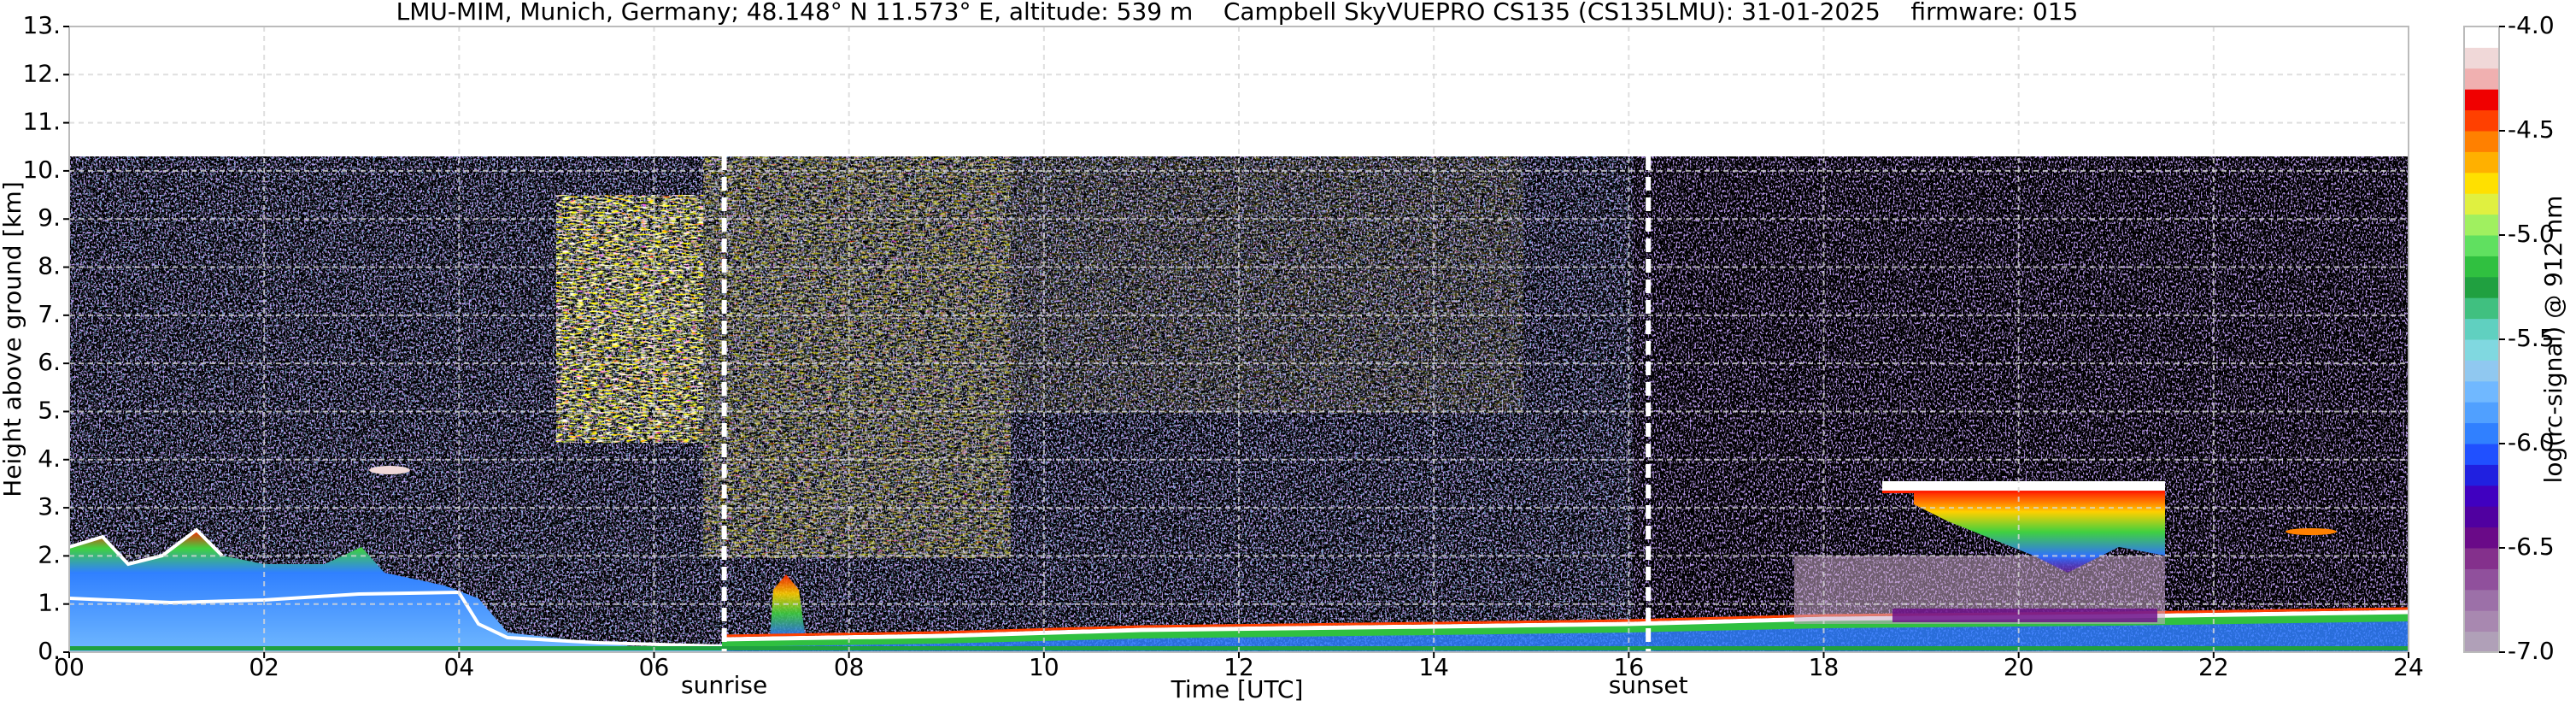  I want to click on colorbar-tick-label: -6.0, so click(2531, 442).